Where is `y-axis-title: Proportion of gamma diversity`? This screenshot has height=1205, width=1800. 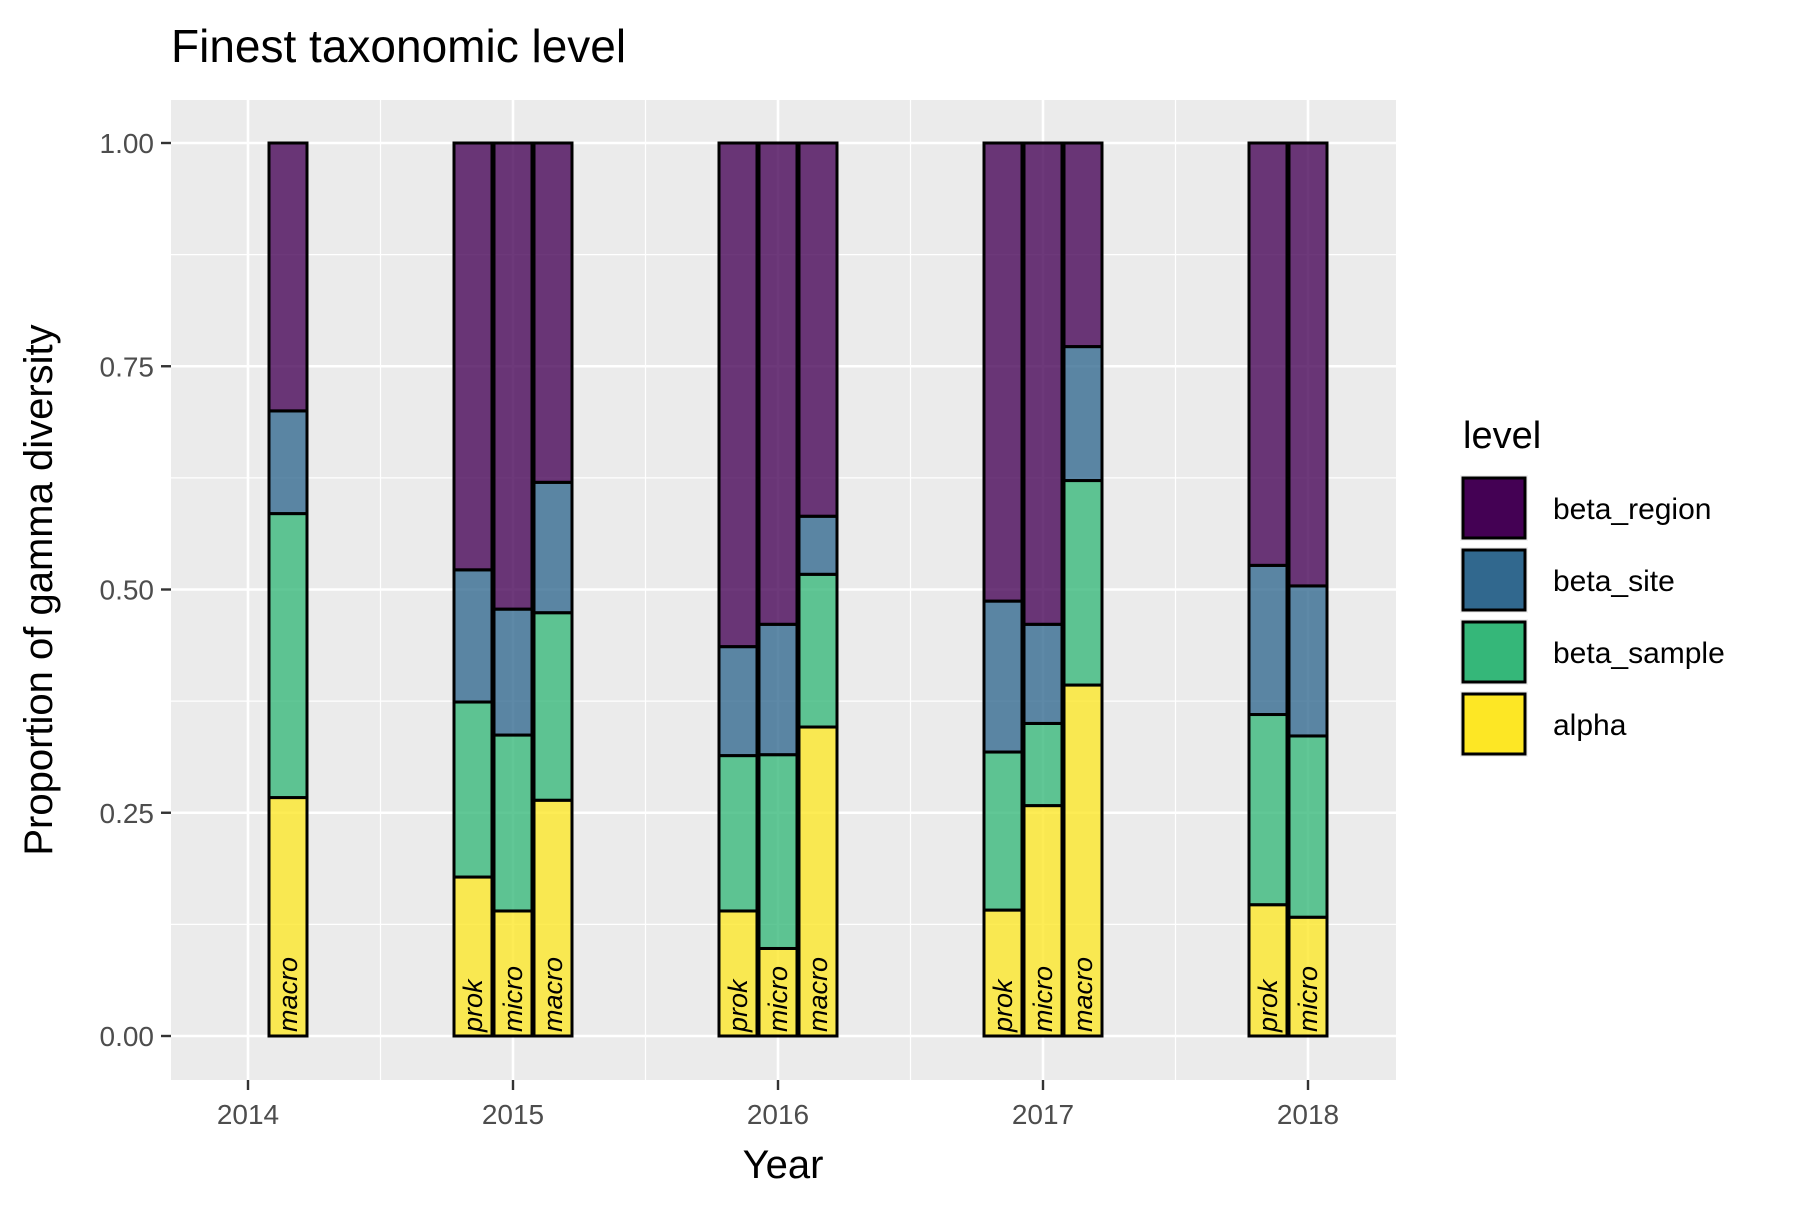 y-axis-title: Proportion of gamma diversity is located at coordinates (39, 589).